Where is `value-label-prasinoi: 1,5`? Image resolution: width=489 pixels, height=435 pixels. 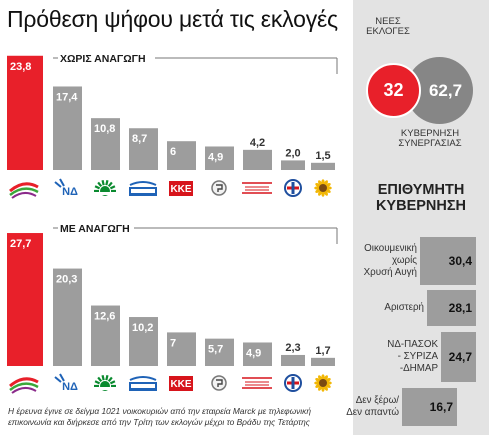
value-label-prasinoi: 1,5 is located at coordinates (322, 156).